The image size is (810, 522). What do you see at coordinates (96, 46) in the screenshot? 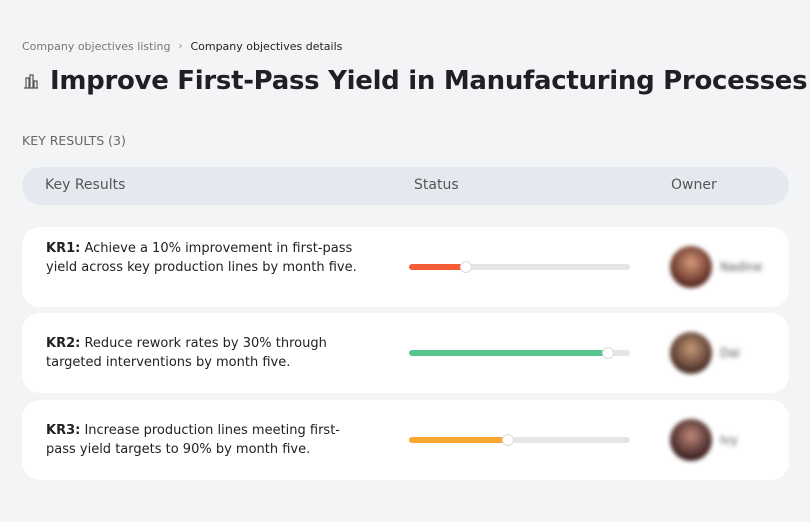
I see `breadcrumb-parent-link: Company objectives listing` at bounding box center [96, 46].